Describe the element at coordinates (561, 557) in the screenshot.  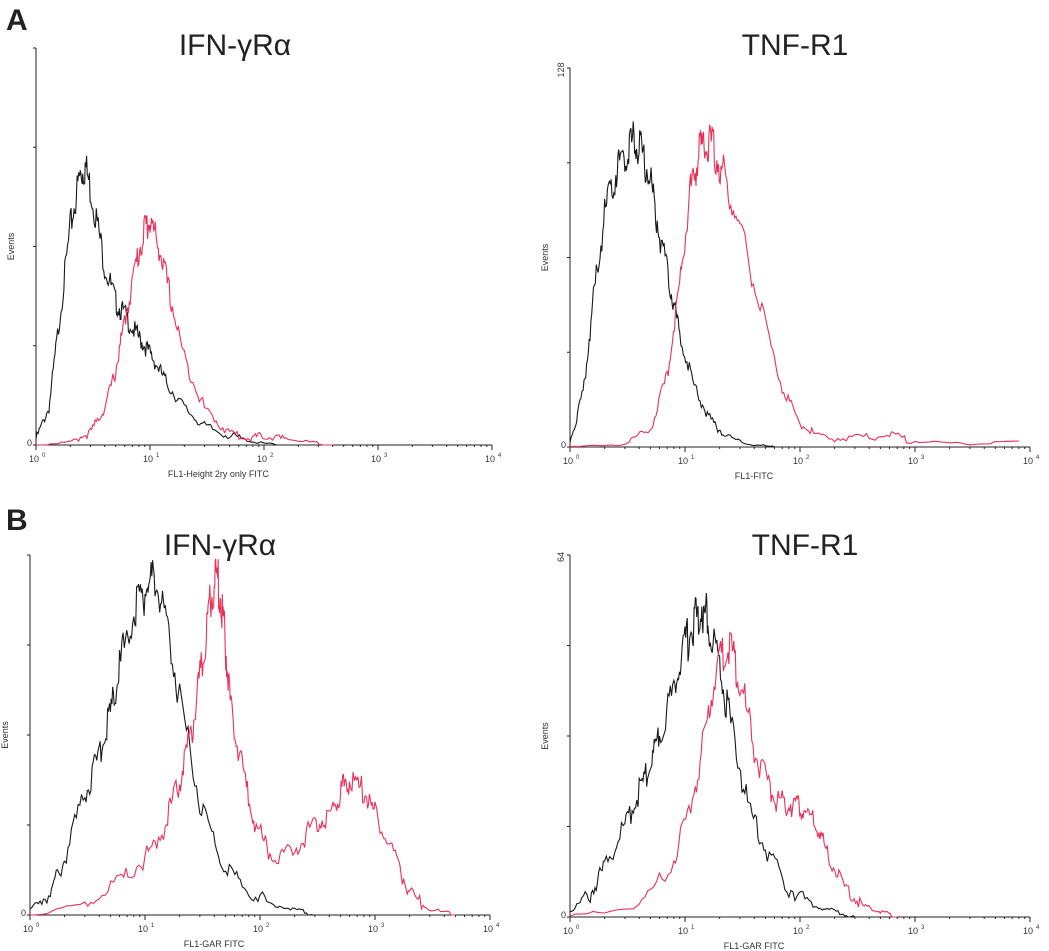
I see `y-max-label: 64` at that location.